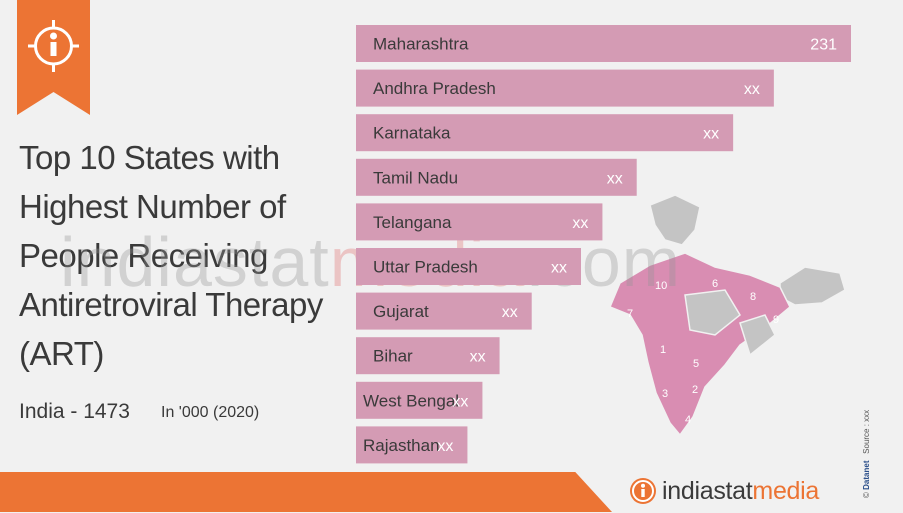 This screenshot has width=903, height=513. I want to click on map-label: 1, so click(663, 350).